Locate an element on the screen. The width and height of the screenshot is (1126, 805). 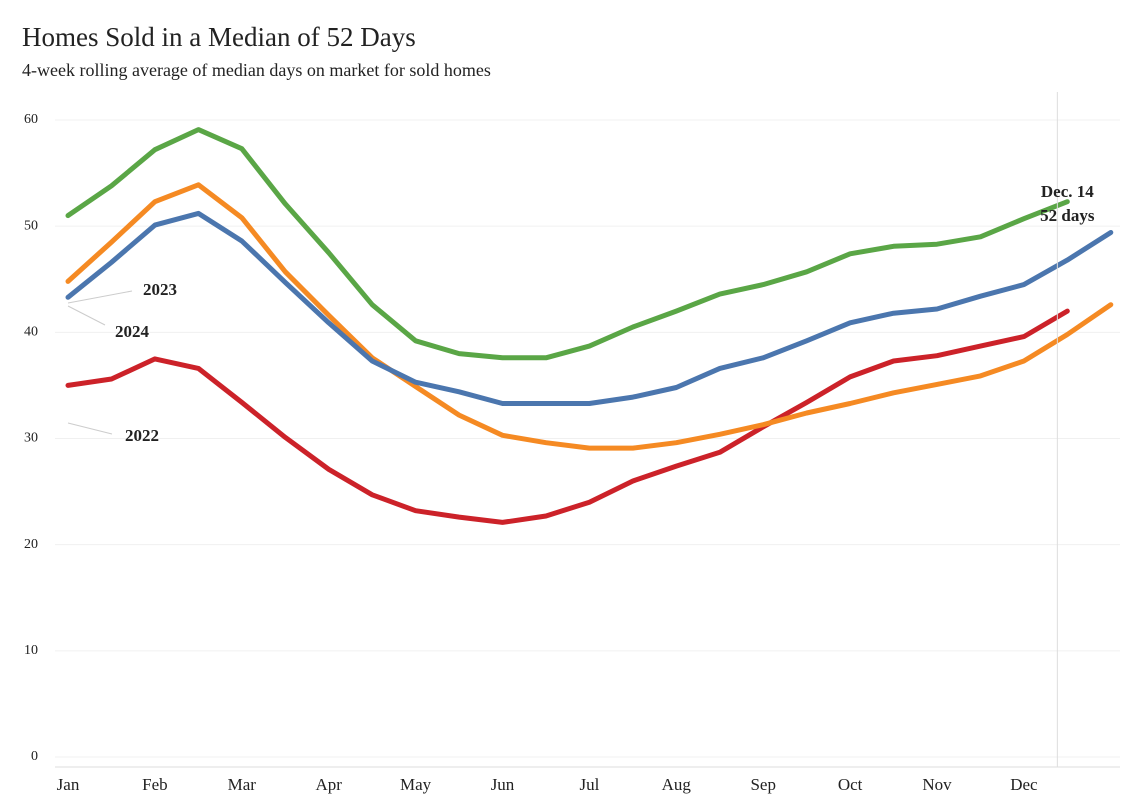
series-label: 2022 is located at coordinates (142, 435).